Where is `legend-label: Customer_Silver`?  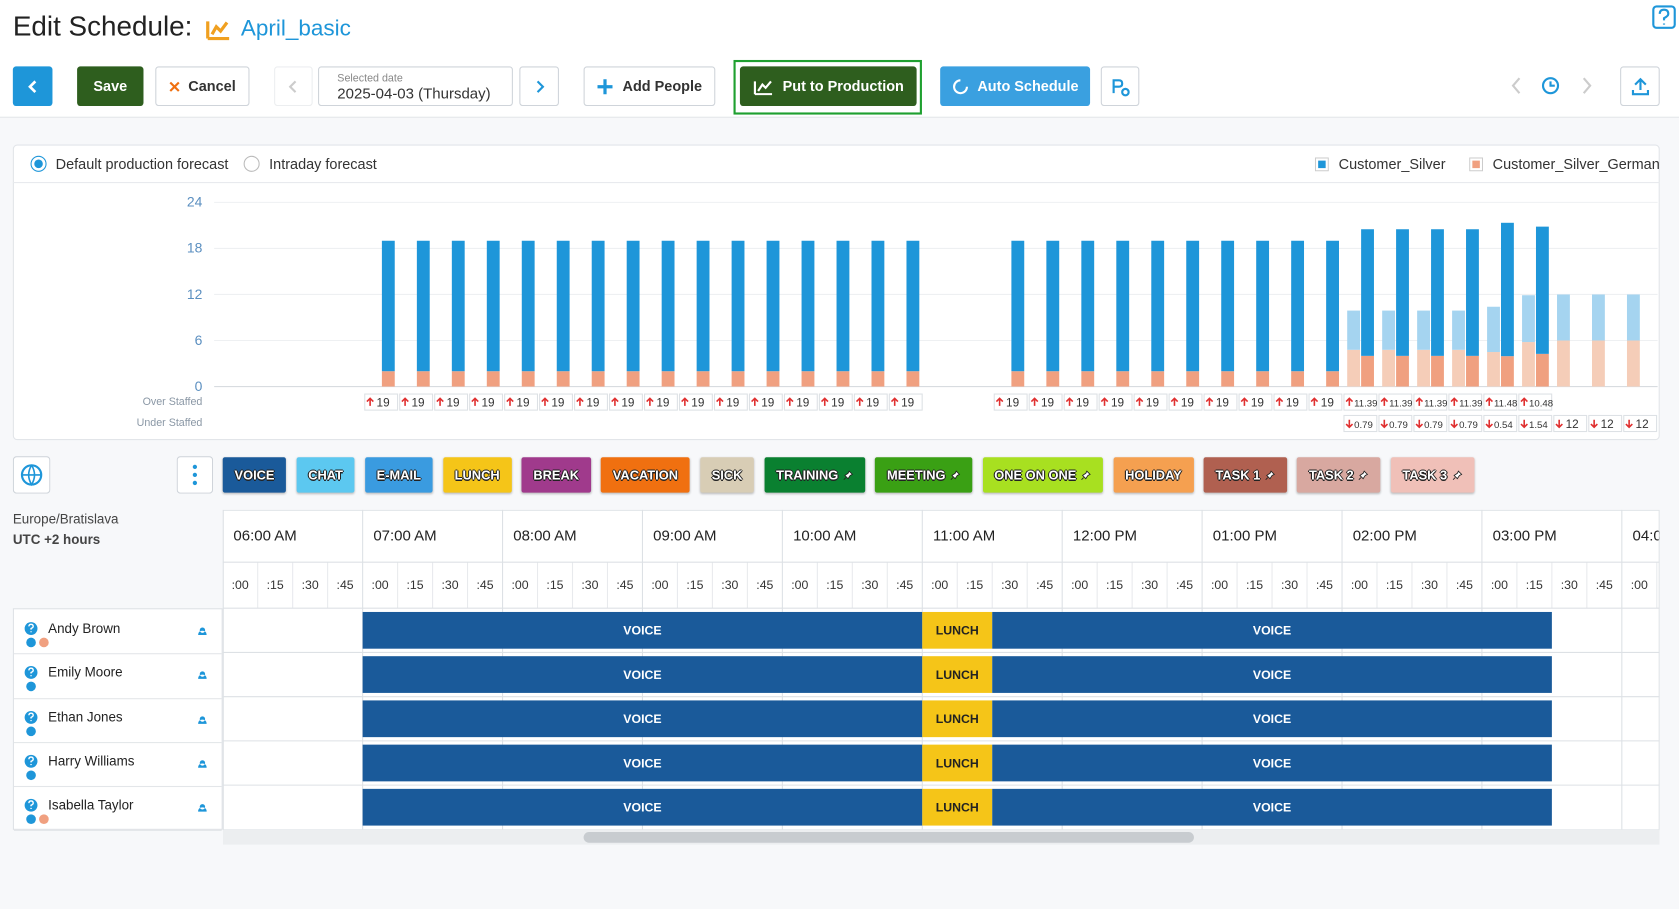
legend-label: Customer_Silver is located at coordinates (1392, 163).